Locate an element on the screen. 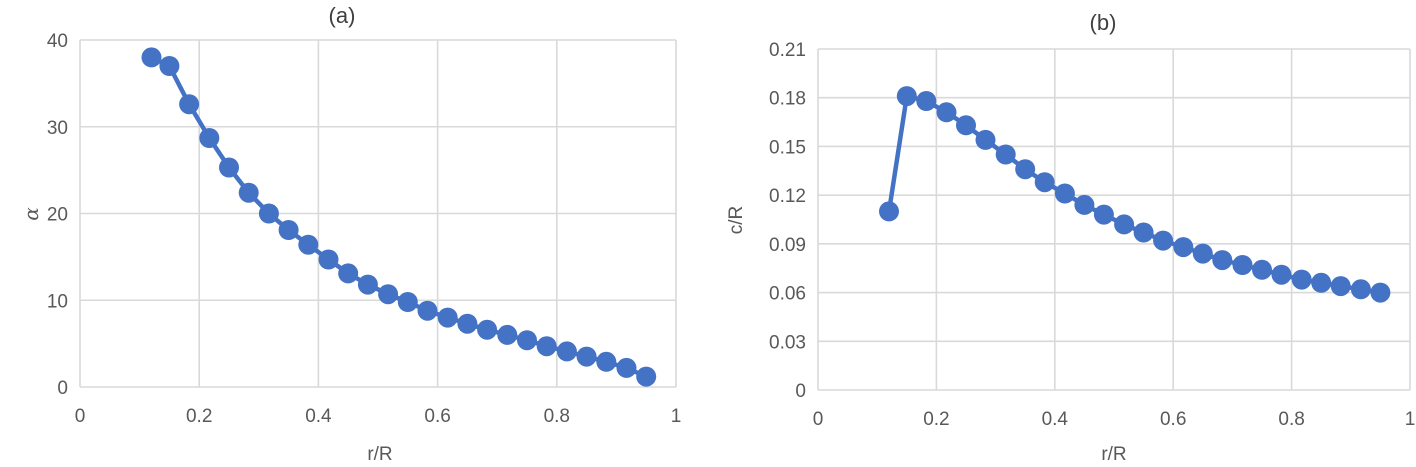 This screenshot has width=1416, height=467. y-axis-label-b: c/R is located at coordinates (736, 220).